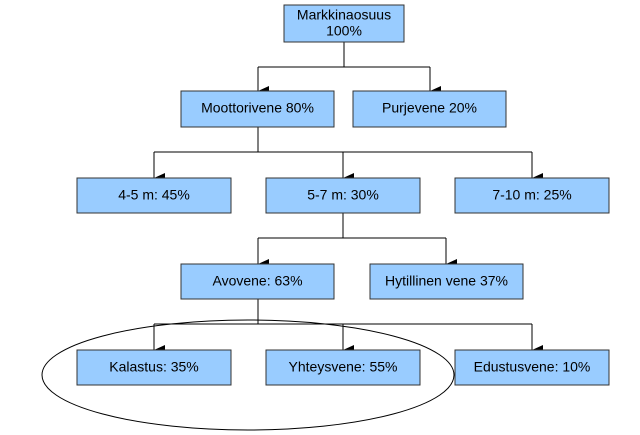 This screenshot has width=640, height=435. I want to click on node: Kalastus: 35%, so click(154, 367).